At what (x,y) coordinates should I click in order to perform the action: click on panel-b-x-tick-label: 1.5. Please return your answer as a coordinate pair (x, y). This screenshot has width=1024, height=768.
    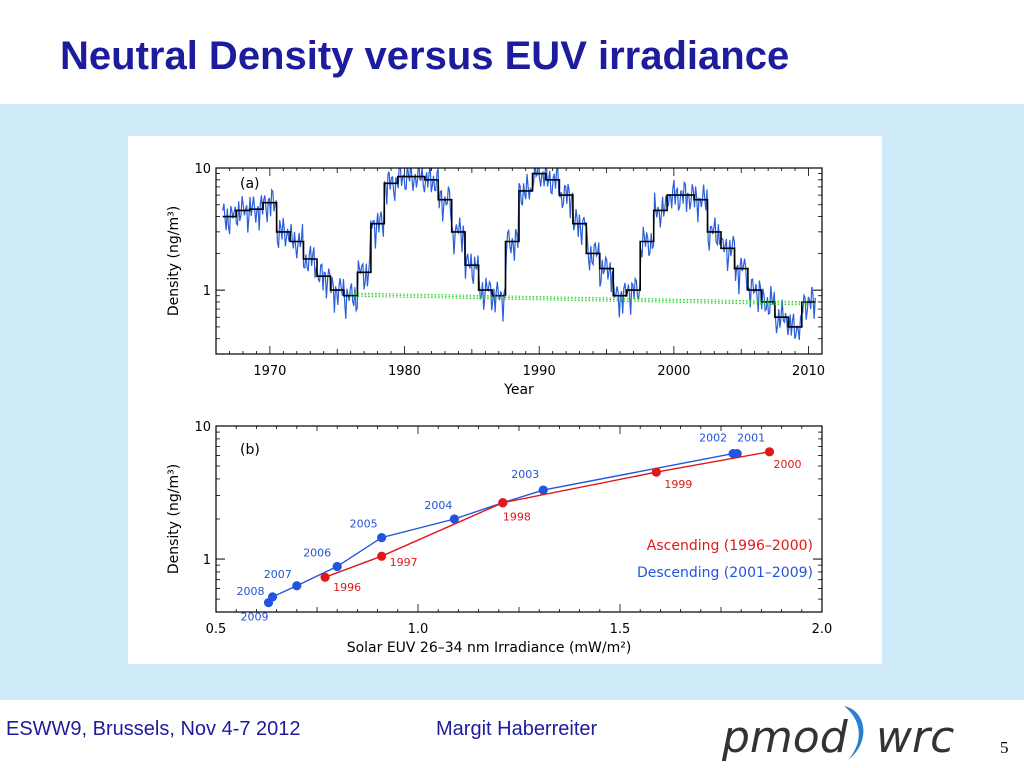
    Looking at the image, I should click on (620, 629).